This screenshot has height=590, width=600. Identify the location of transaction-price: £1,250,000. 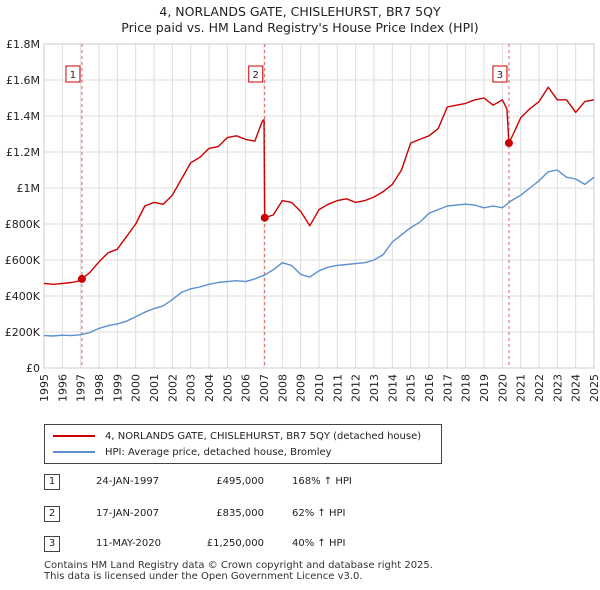
(235, 543).